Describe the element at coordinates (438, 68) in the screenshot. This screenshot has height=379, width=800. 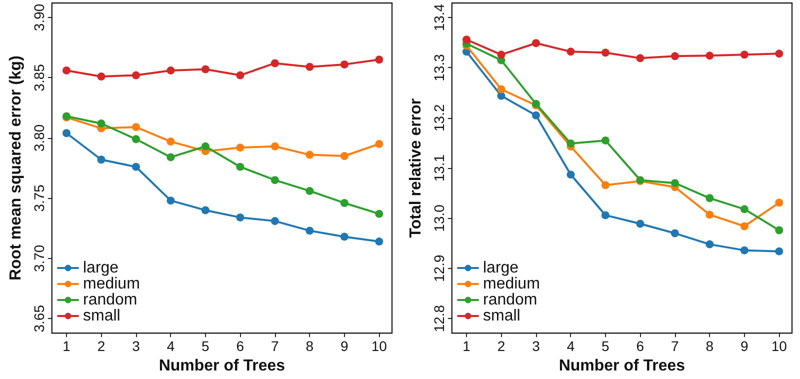
I see `y-tick-label: 13.3` at that location.